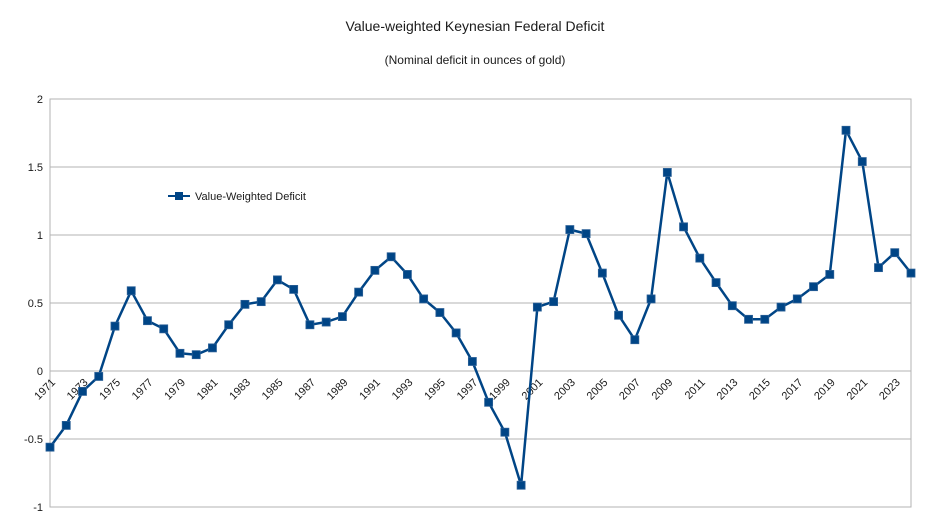  Describe the element at coordinates (630, 390) in the screenshot. I see `x-tick-label: 2007` at that location.